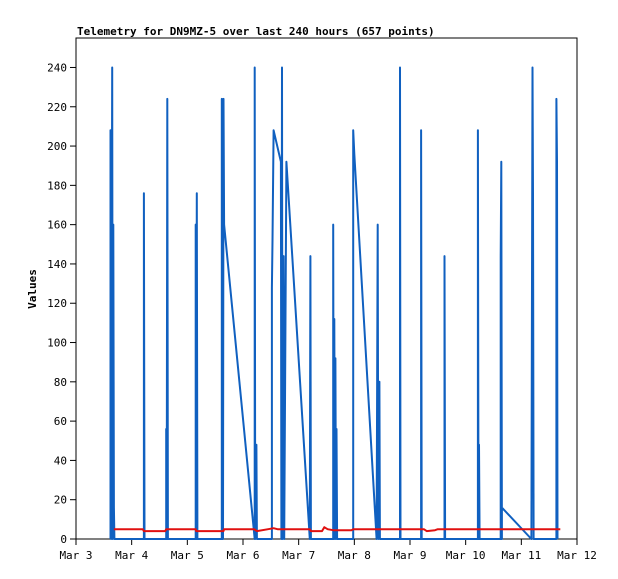  What do you see at coordinates (298, 555) in the screenshot?
I see `x-tick-label: Mar 7` at bounding box center [298, 555].